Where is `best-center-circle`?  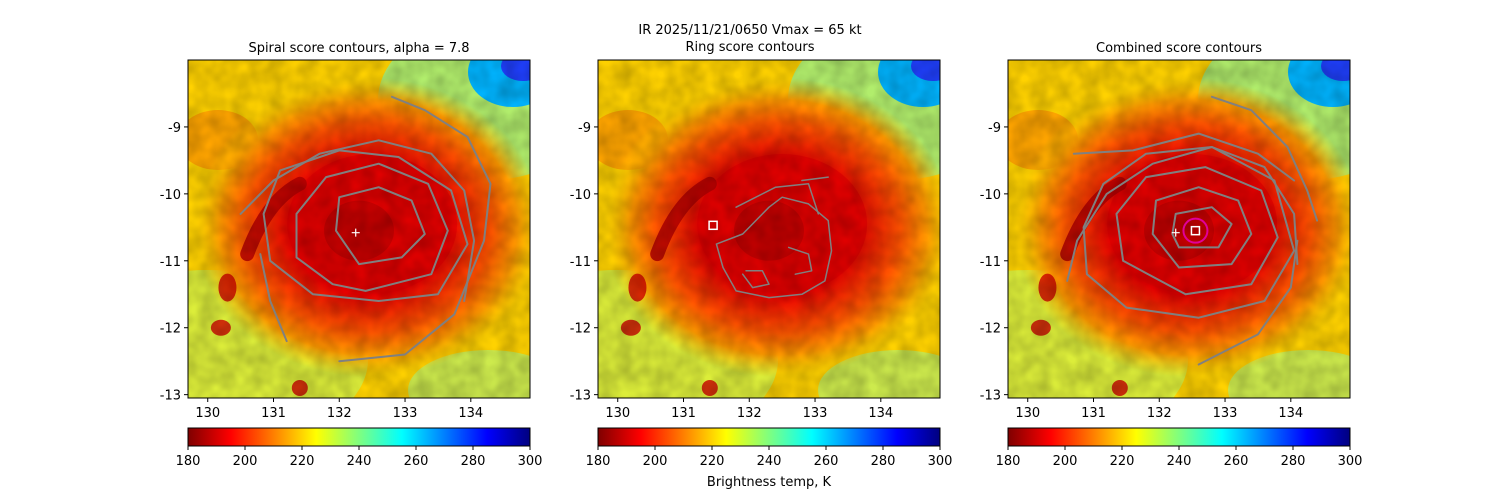
best-center-circle is located at coordinates (1195, 230).